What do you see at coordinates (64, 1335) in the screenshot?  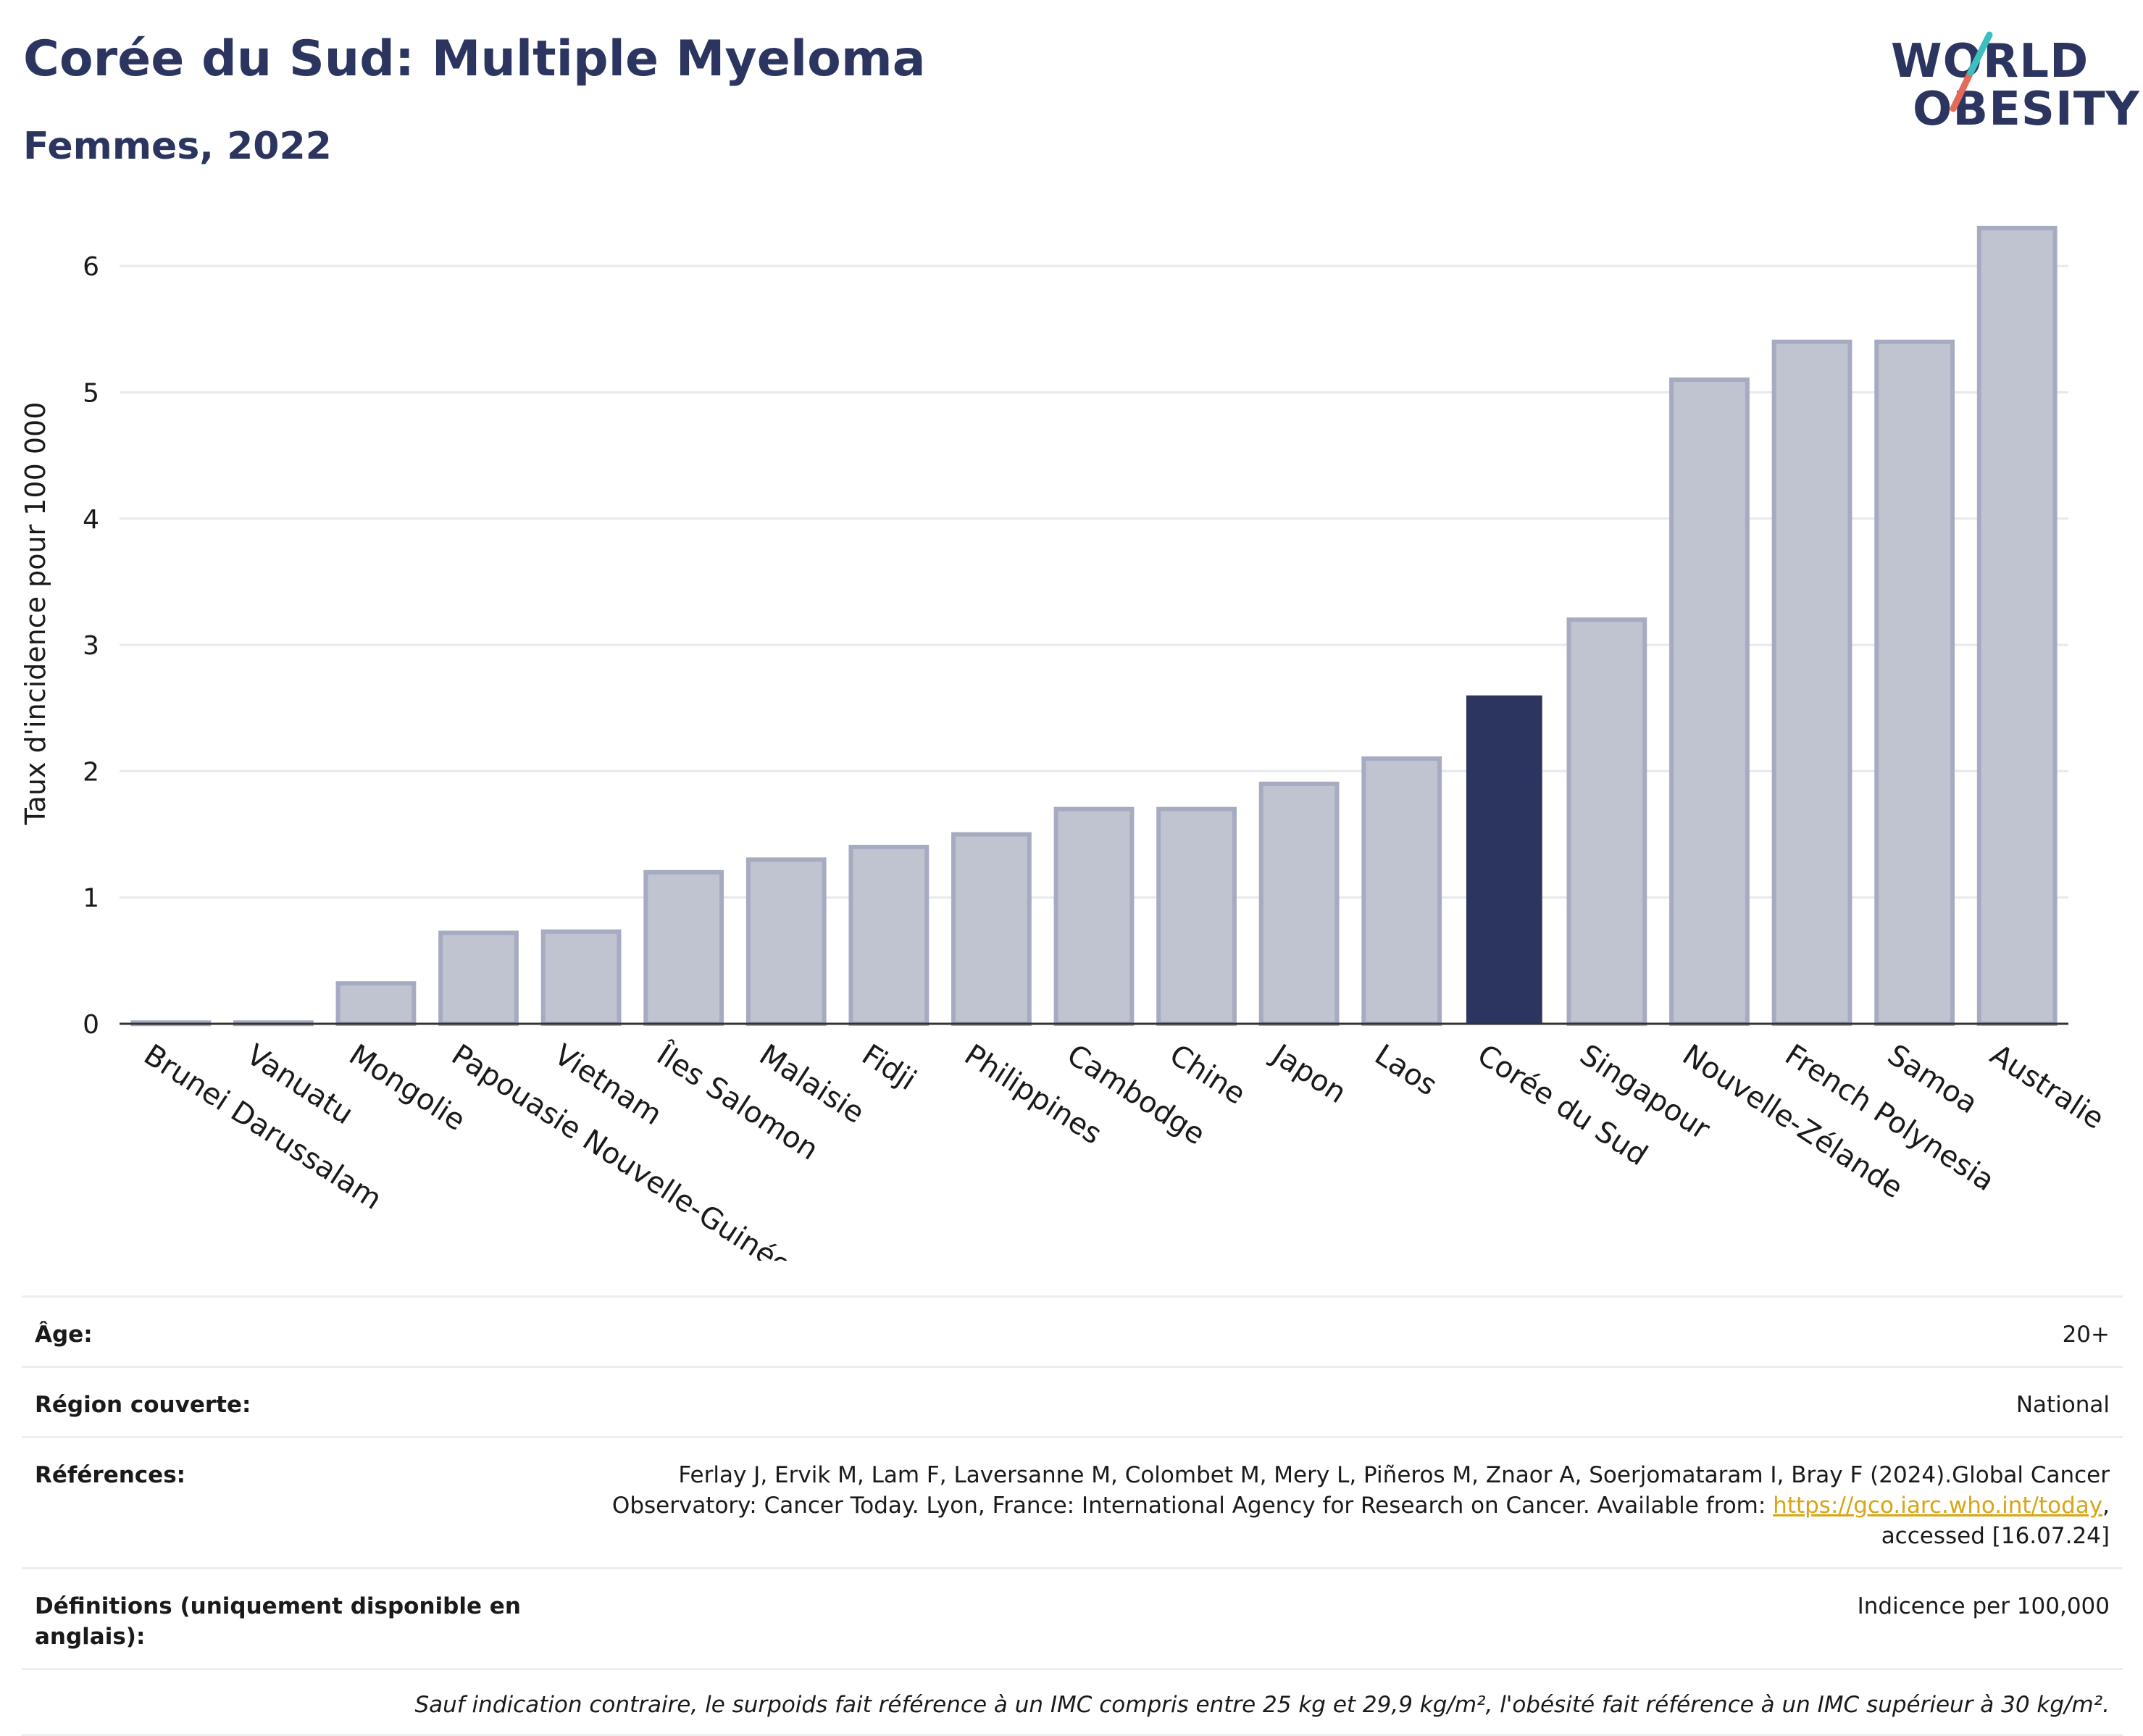 I see `age-label: Âge:` at bounding box center [64, 1335].